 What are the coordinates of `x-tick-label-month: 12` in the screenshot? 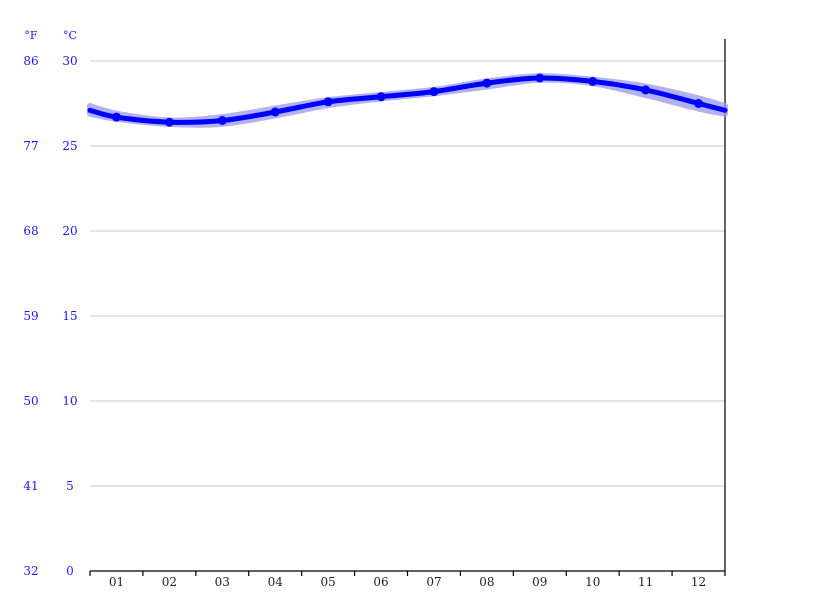 It's located at (698, 582).